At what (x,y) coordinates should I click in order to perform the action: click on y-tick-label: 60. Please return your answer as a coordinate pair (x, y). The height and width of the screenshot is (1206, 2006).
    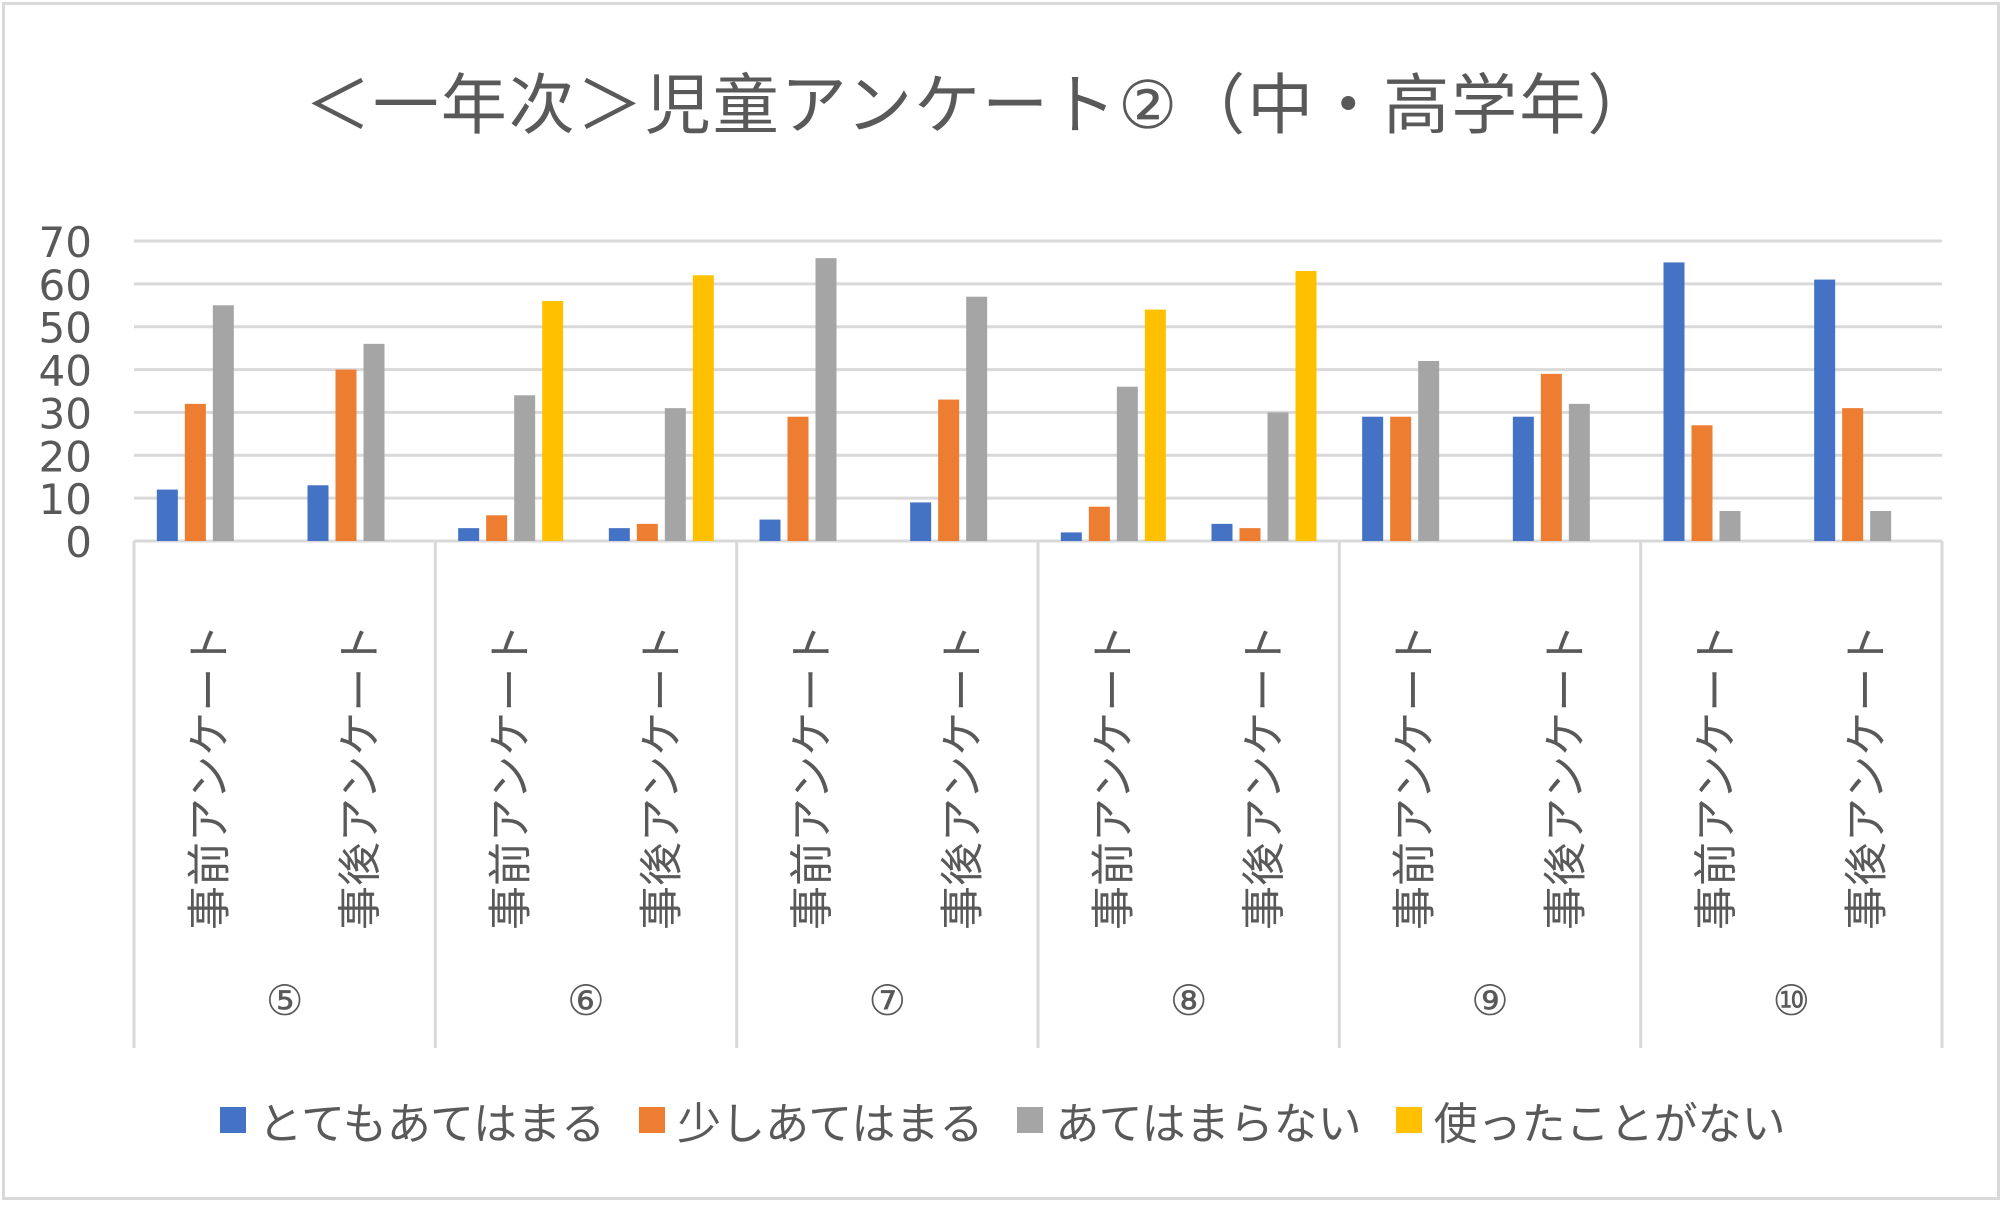
    Looking at the image, I should click on (65, 285).